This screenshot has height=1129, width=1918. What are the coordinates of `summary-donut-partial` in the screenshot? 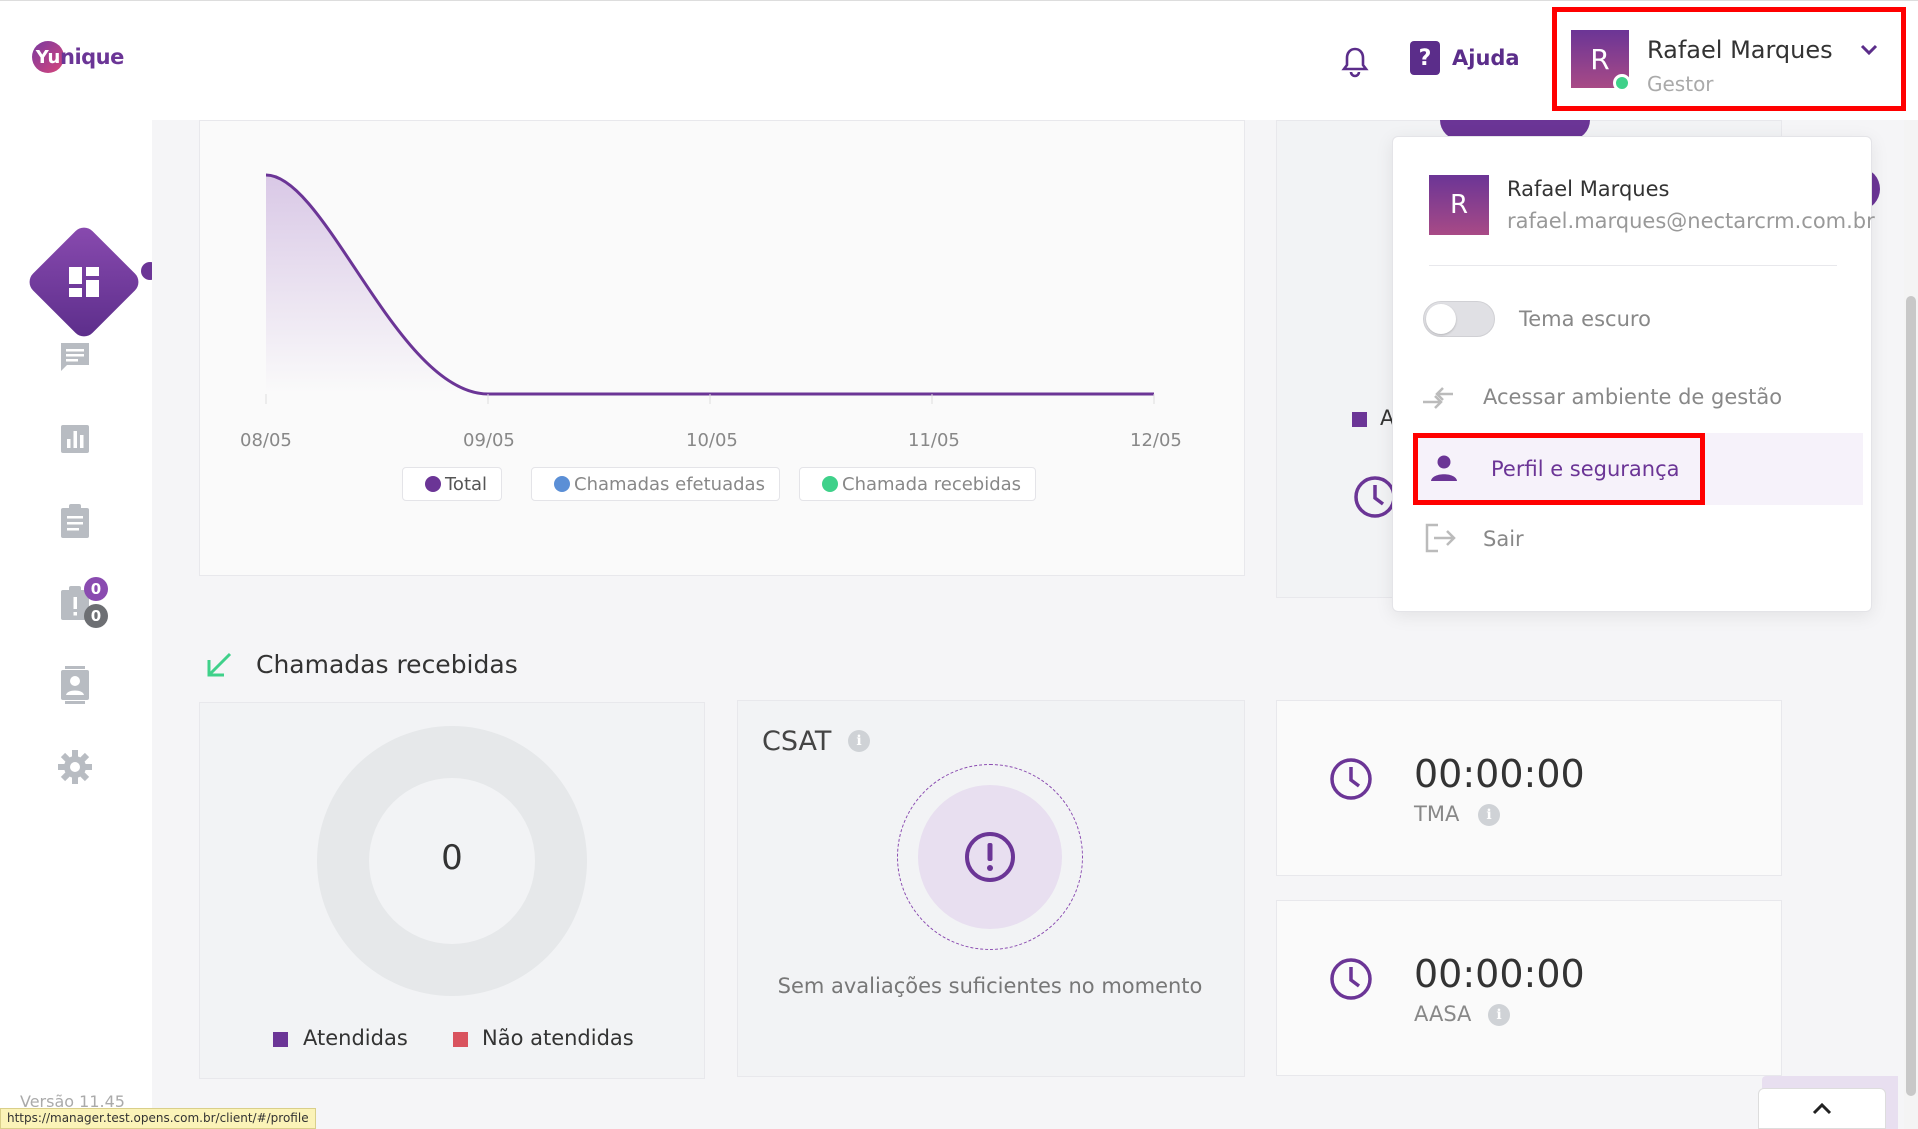 It's located at (1515, 130).